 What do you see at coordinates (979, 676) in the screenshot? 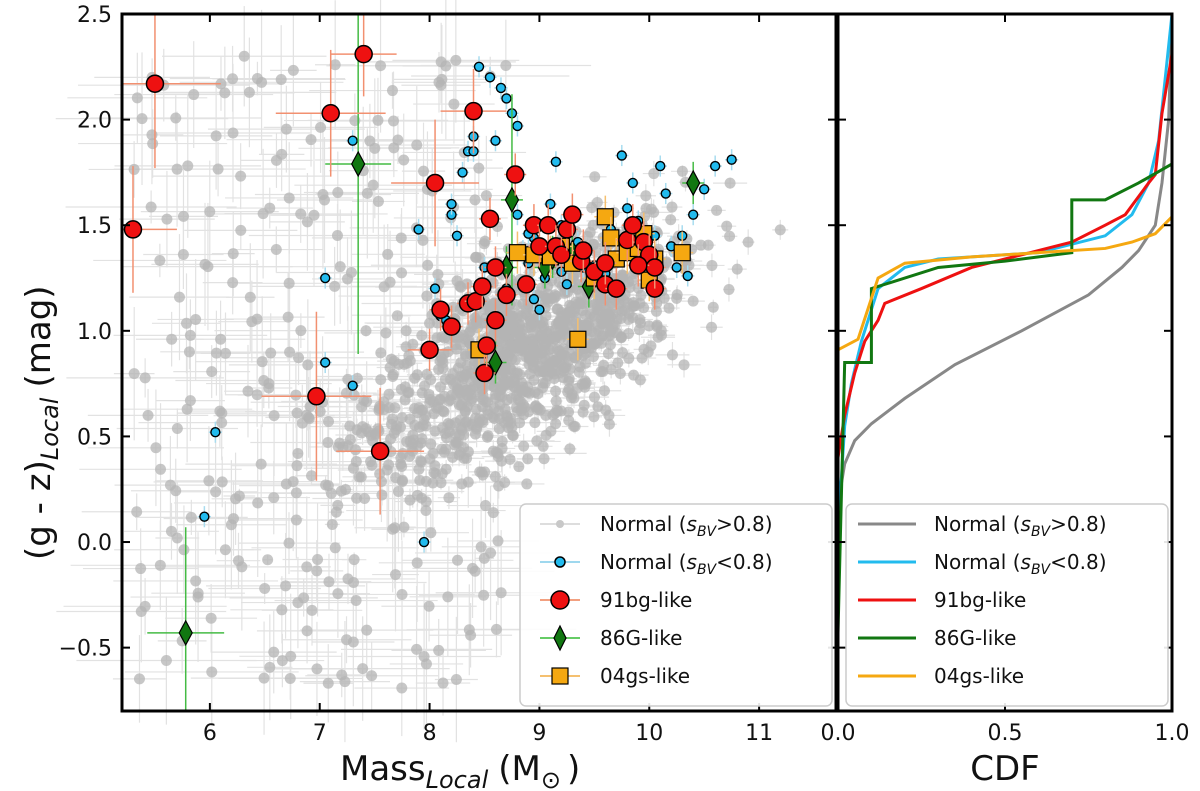
I see `right-legend-label-04gs: 04gs-like` at bounding box center [979, 676].